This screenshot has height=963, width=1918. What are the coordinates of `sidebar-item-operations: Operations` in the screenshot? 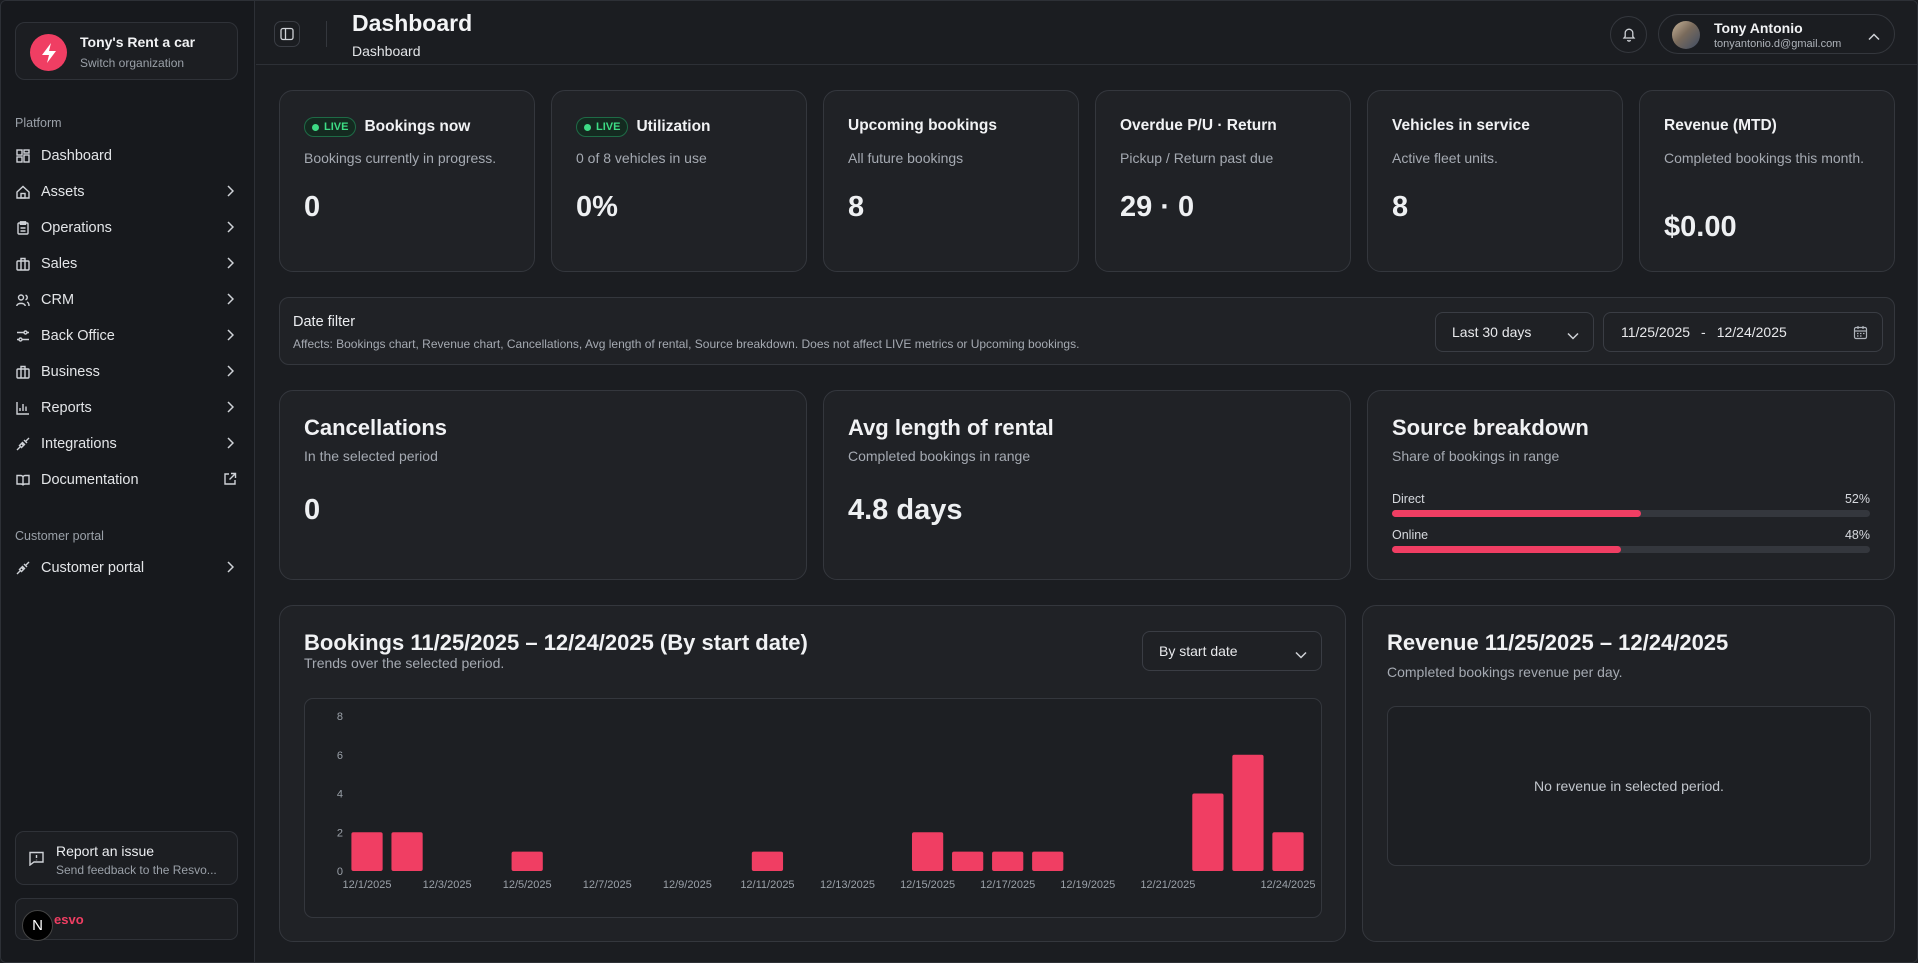 It's located at (126, 228).